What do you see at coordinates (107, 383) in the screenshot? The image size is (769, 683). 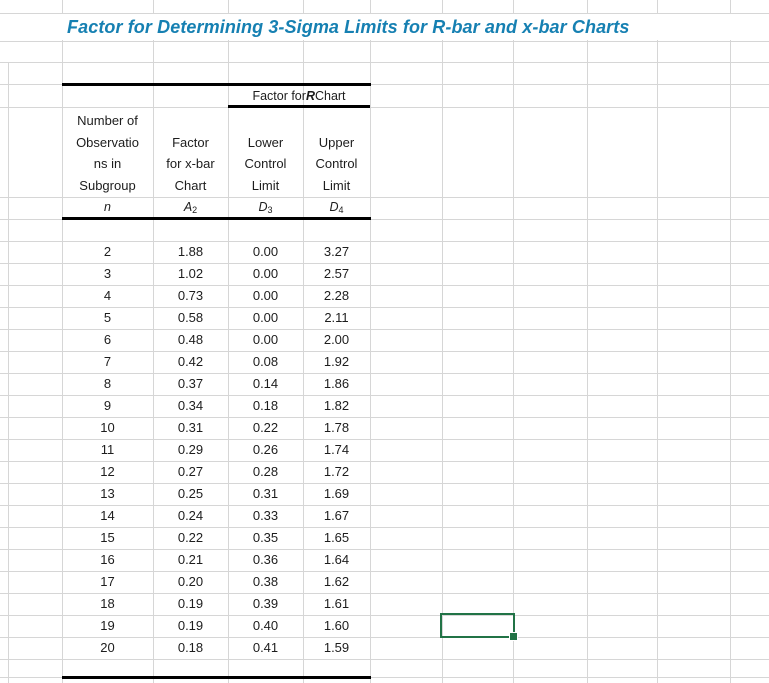 I see `table-cell: 8` at bounding box center [107, 383].